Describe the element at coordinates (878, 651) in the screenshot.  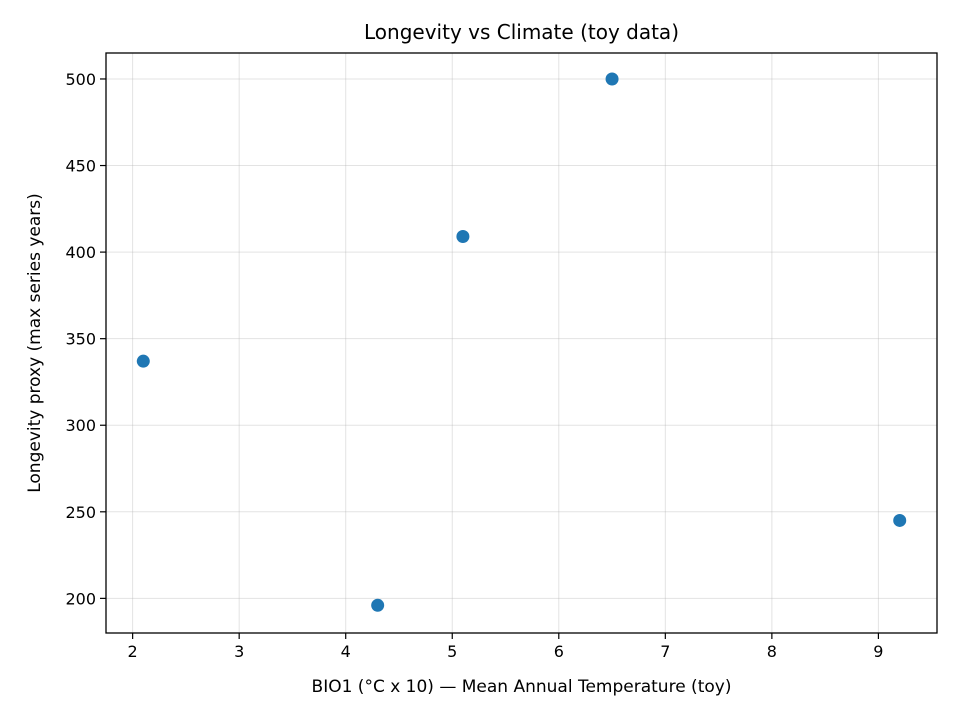
I see `x-tick-label: 9` at that location.